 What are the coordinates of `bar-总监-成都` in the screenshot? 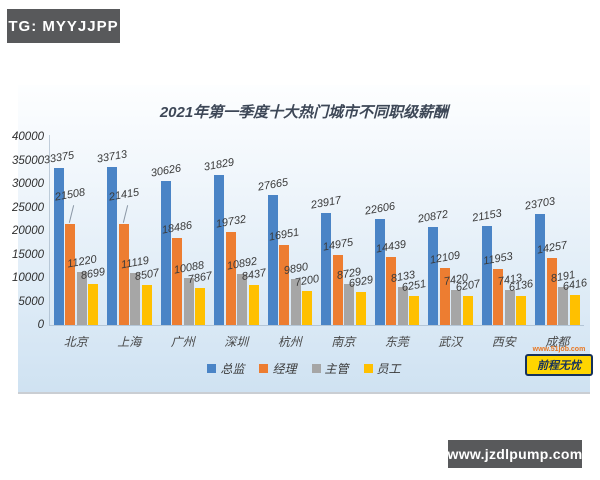 It's located at (540, 269).